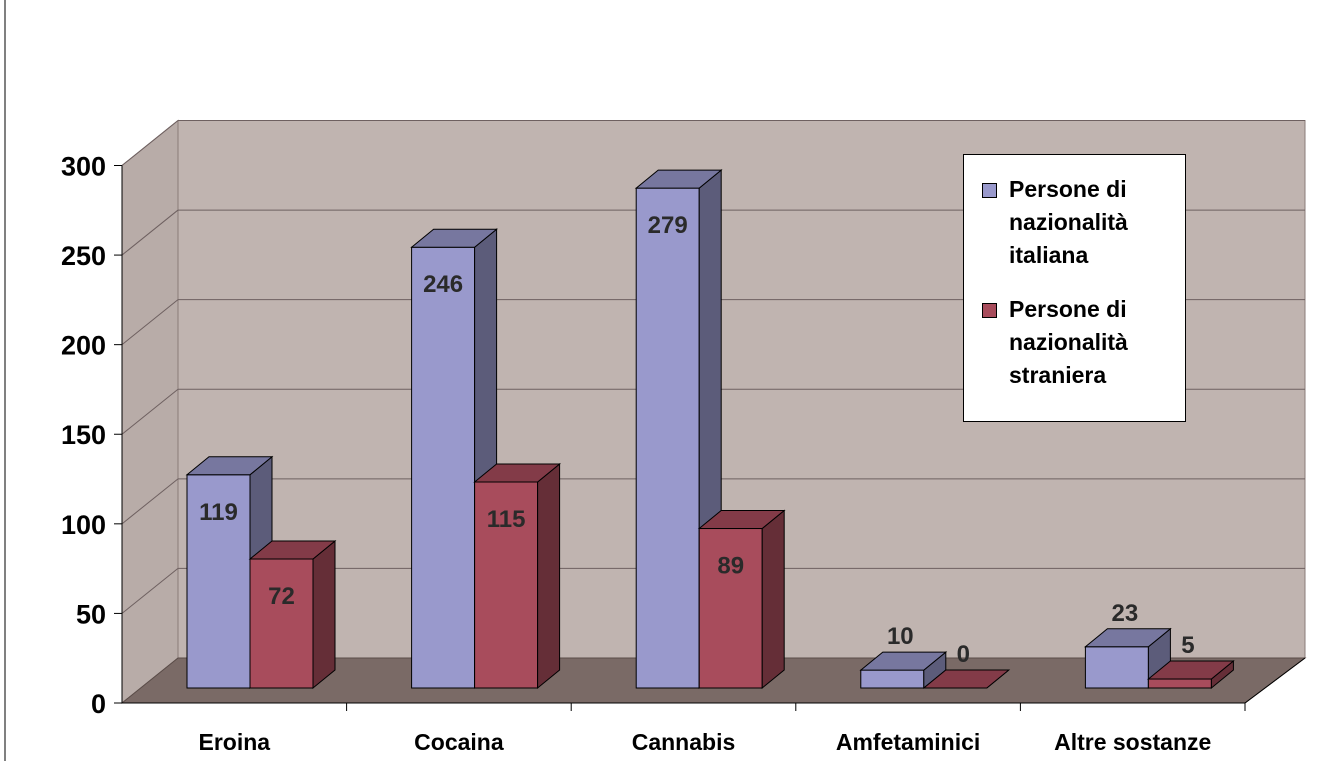  Describe the element at coordinates (235, 742) in the screenshot. I see `x-tick-label-eroina: Eroina` at that location.